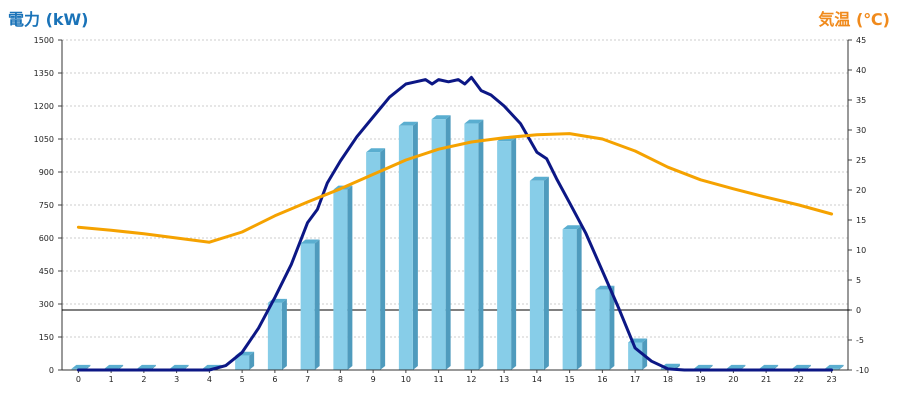 The height and width of the screenshot is (400, 900). Describe the element at coordinates (701, 379) in the screenshot. I see `x-tick-label: 19` at that location.